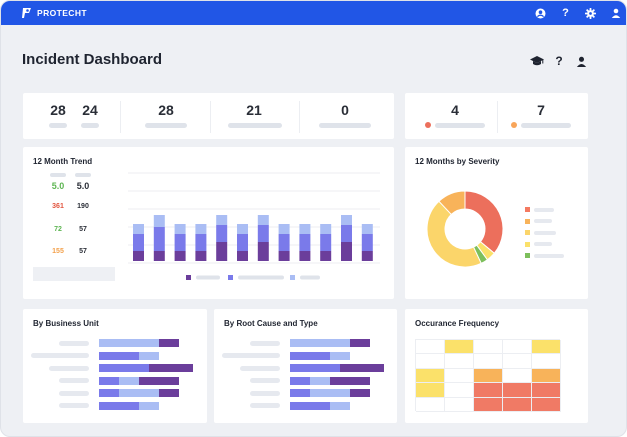 This screenshot has width=627, height=437. What do you see at coordinates (455, 116) in the screenshot?
I see `severity-kpi-1: 4` at bounding box center [455, 116].